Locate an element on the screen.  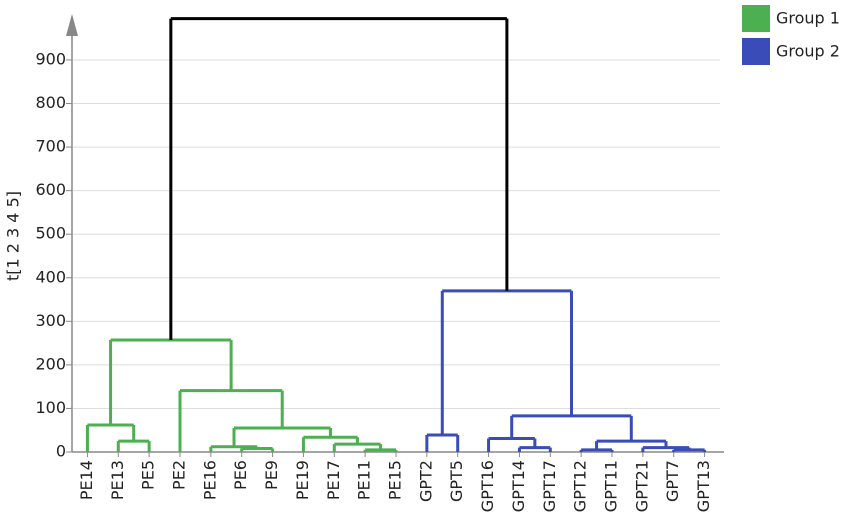
leaf-label: PE2 is located at coordinates (179, 475).